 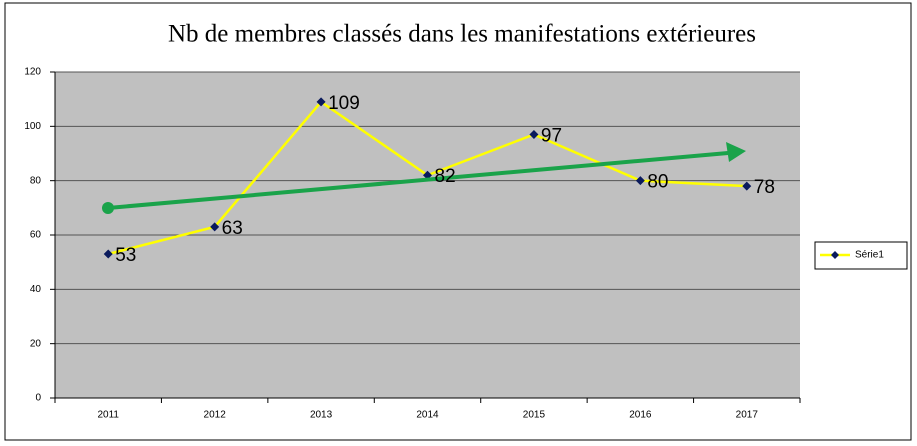 I want to click on x-tick-label: 2013, so click(x=321, y=415).